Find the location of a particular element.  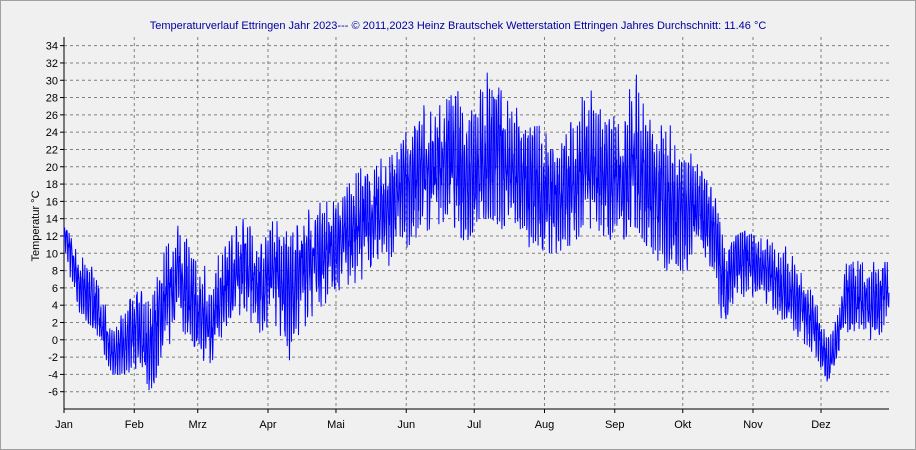

y-tick-label: -6 is located at coordinates (53, 393).